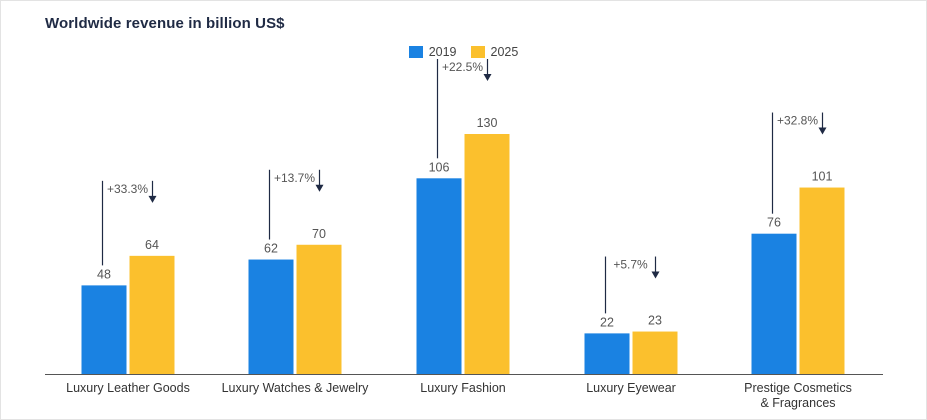 The width and height of the screenshot is (927, 420). Describe the element at coordinates (630, 265) in the screenshot. I see `growth-label: +5.7%` at that location.